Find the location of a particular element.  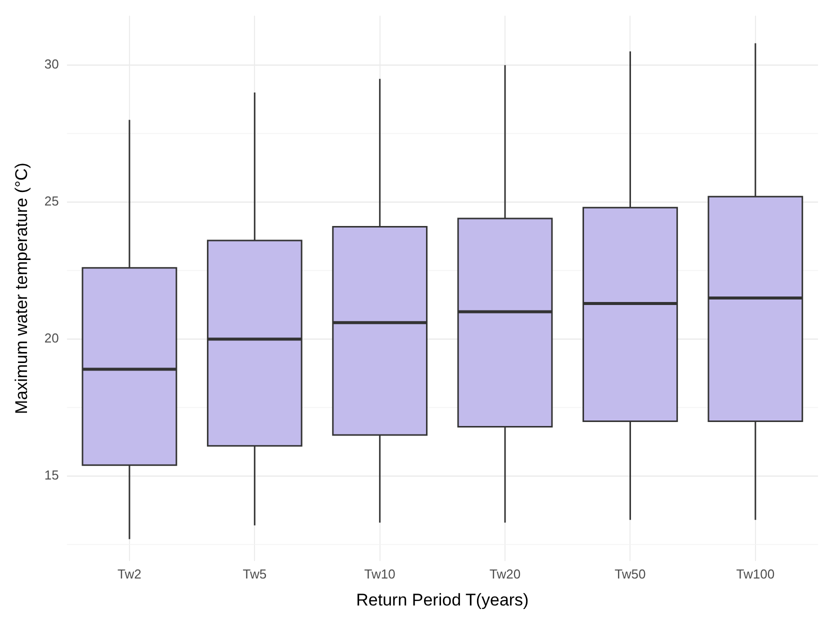

x-tick-label: Tw50 is located at coordinates (630, 574).